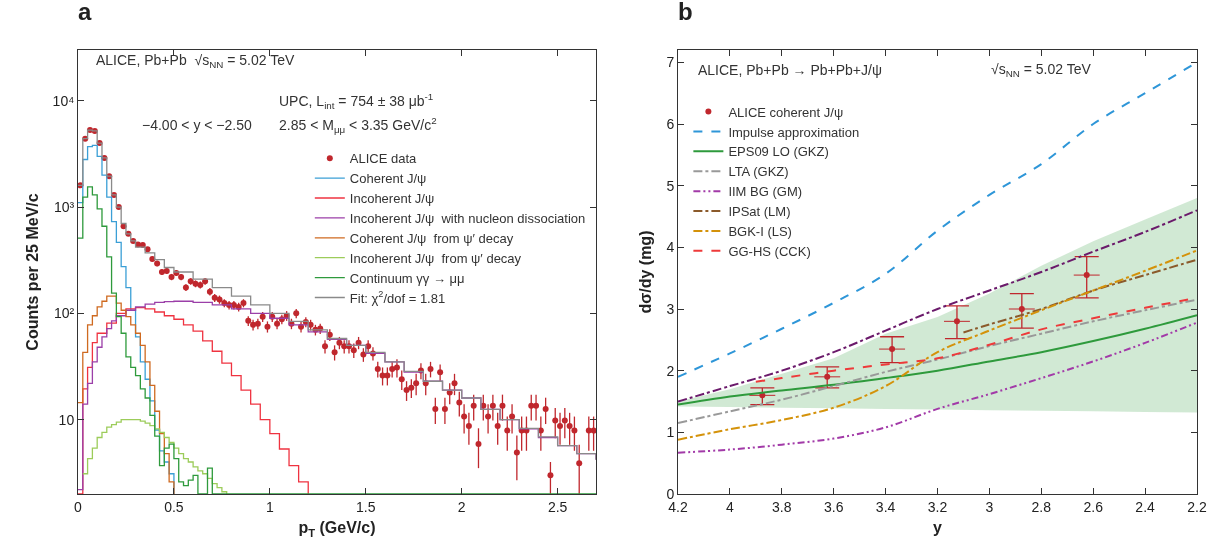 This screenshot has height=551, width=1209. What do you see at coordinates (431, 238) in the screenshot?
I see `legend-label: Coherent J/ψ from ψ′ decay` at bounding box center [431, 238].